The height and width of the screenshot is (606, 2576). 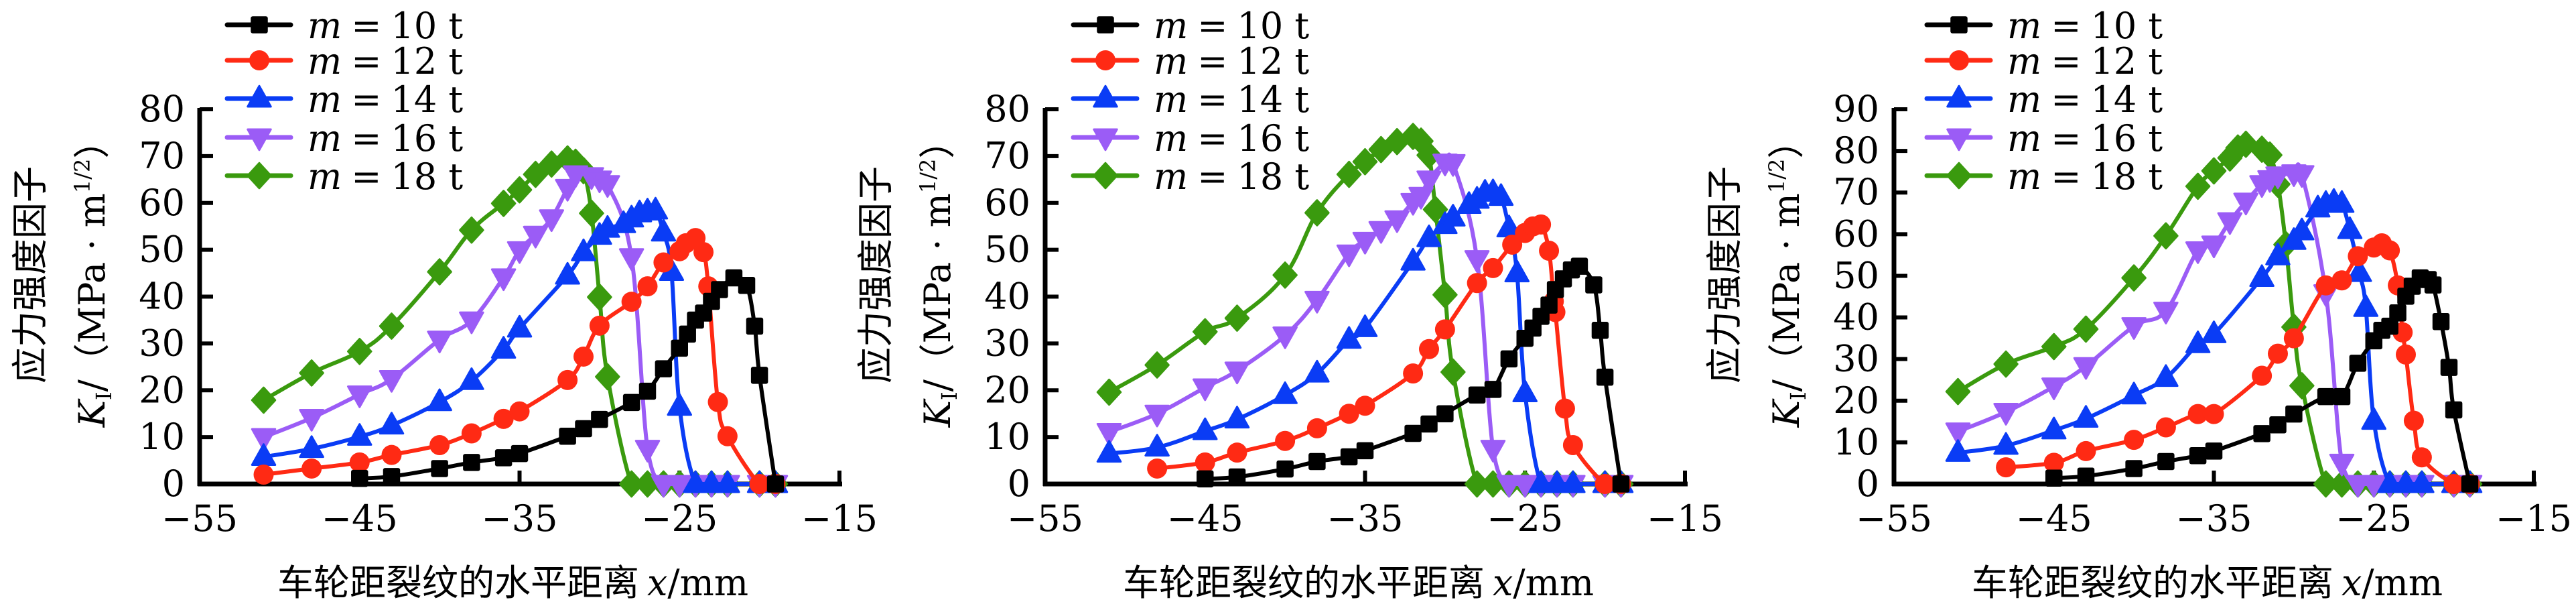 What do you see at coordinates (1007, 343) in the screenshot?
I see `y-tick-label: 30` at bounding box center [1007, 343].